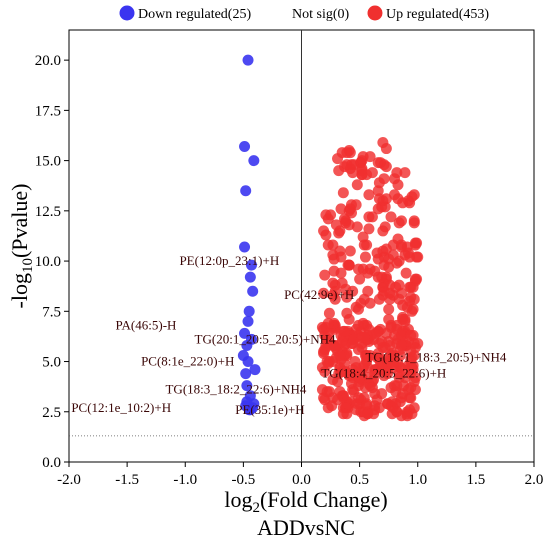 This screenshot has height=544, width=550. Describe the element at coordinates (244, 480) in the screenshot. I see `x-tick-label: -0.5` at that location.